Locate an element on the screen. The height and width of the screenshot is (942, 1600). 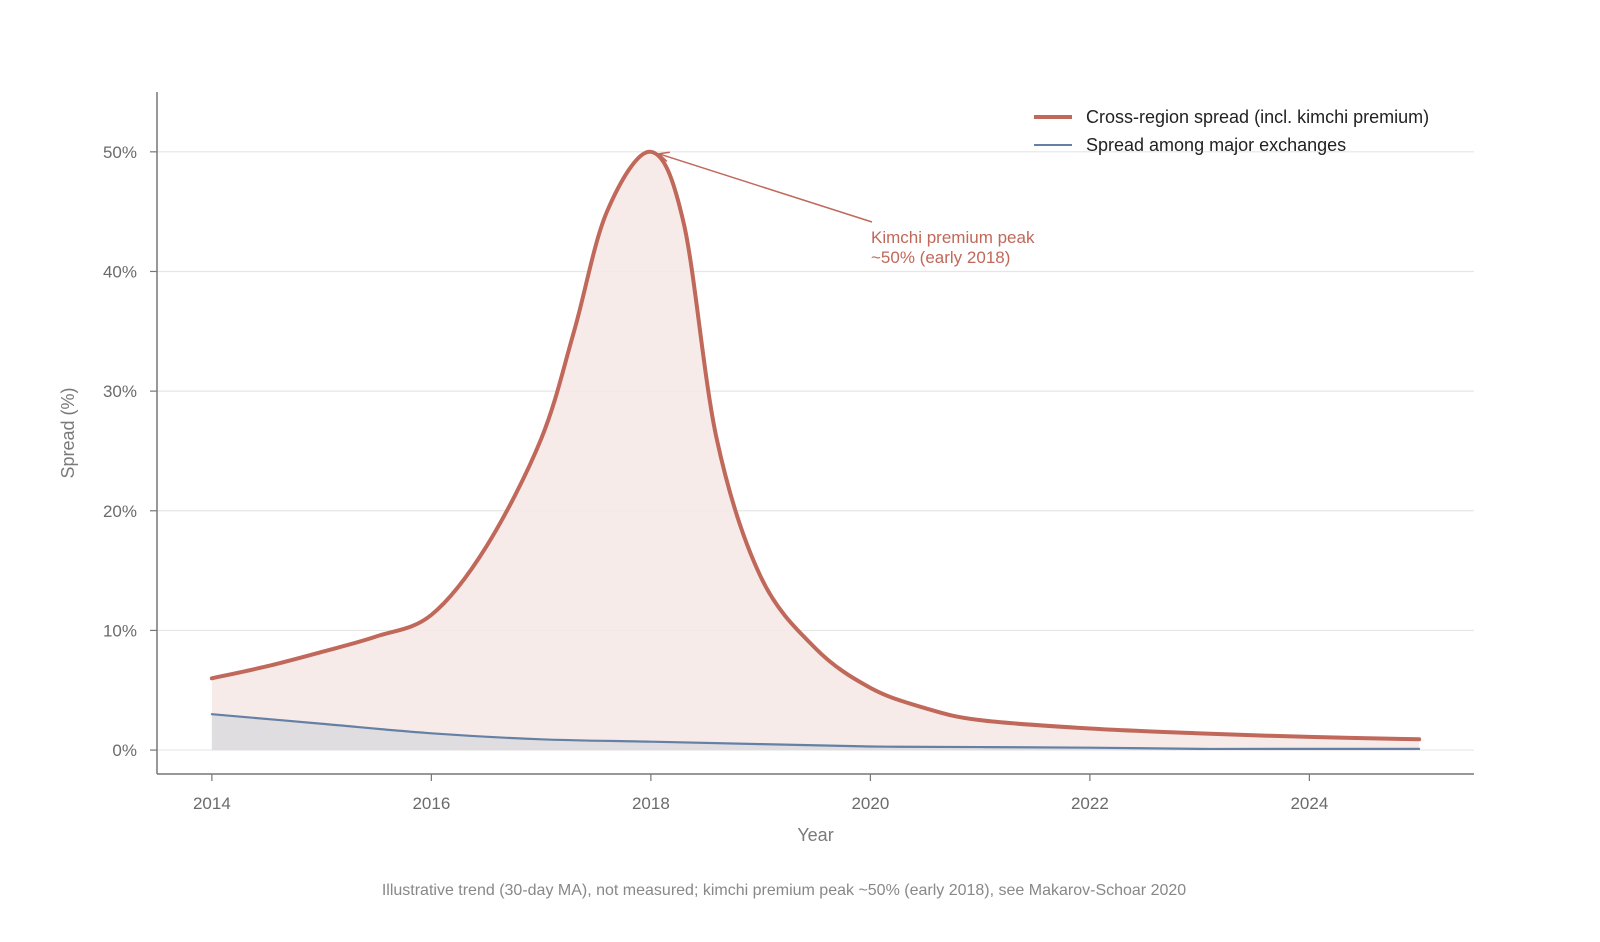
y-axis-title: Spread (%) is located at coordinates (68, 432).